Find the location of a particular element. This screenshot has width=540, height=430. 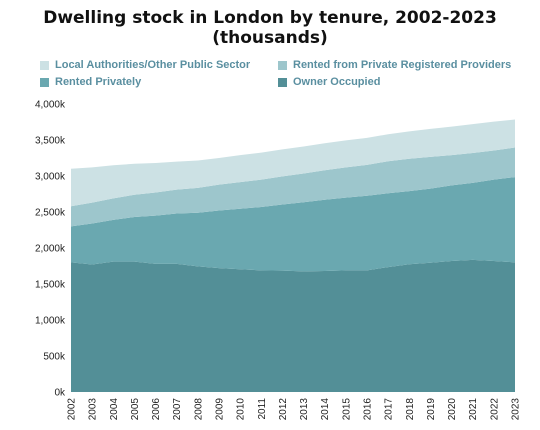

x-tick-label: 2007 is located at coordinates (177, 409).